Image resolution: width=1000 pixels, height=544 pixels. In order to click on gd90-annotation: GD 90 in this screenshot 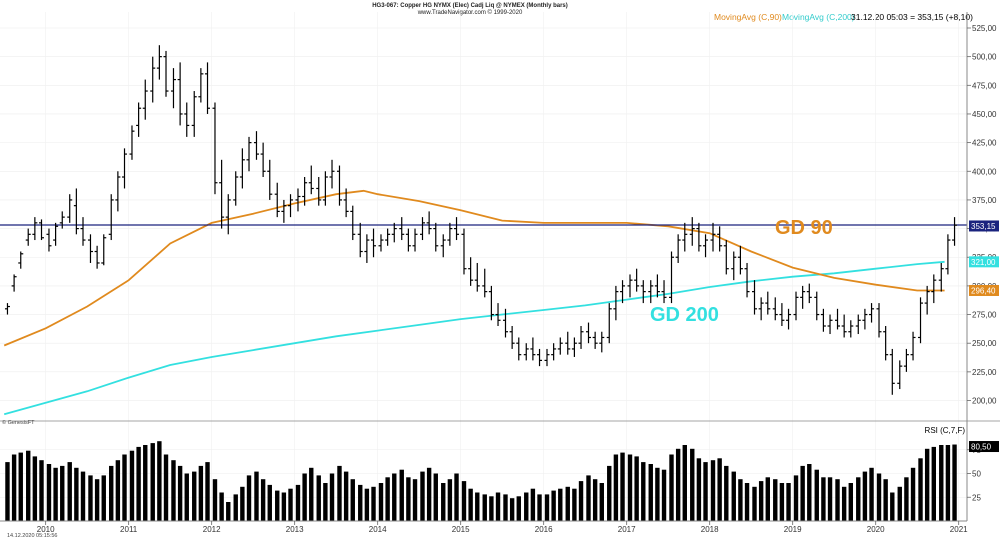, I will do `click(804, 228)`.